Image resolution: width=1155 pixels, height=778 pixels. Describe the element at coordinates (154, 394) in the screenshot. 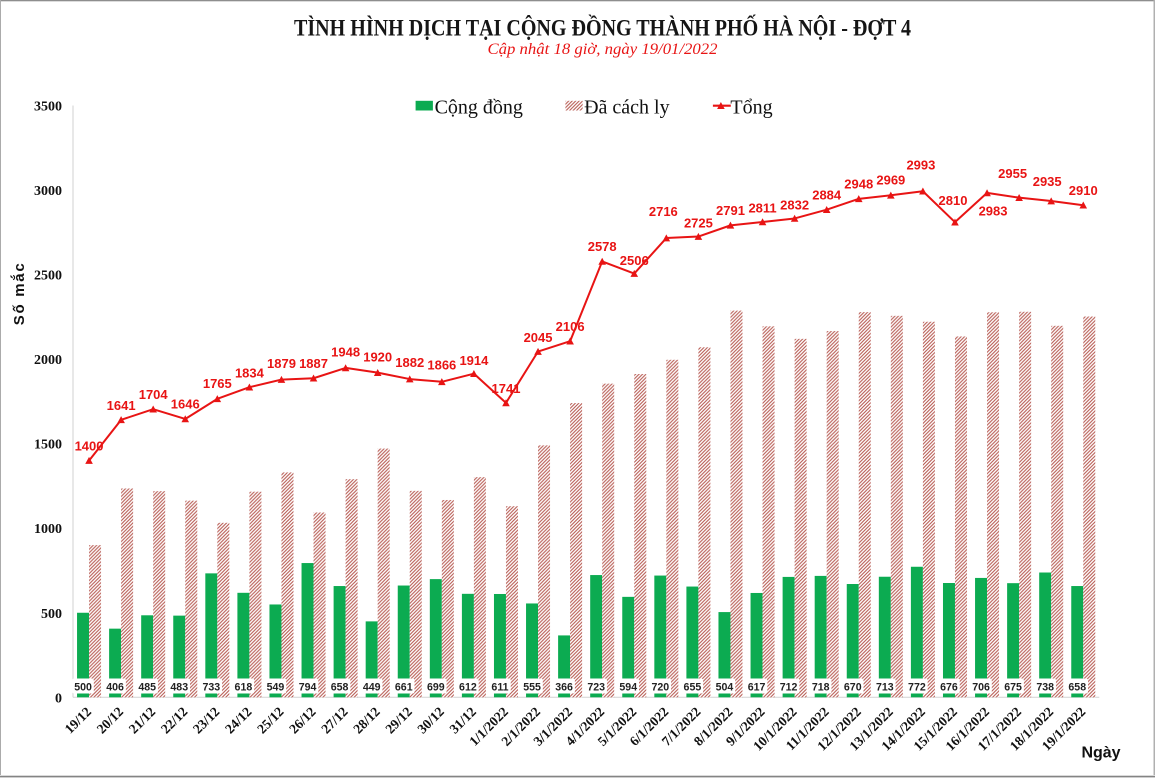

I see `svg-text: 1704` at that location.